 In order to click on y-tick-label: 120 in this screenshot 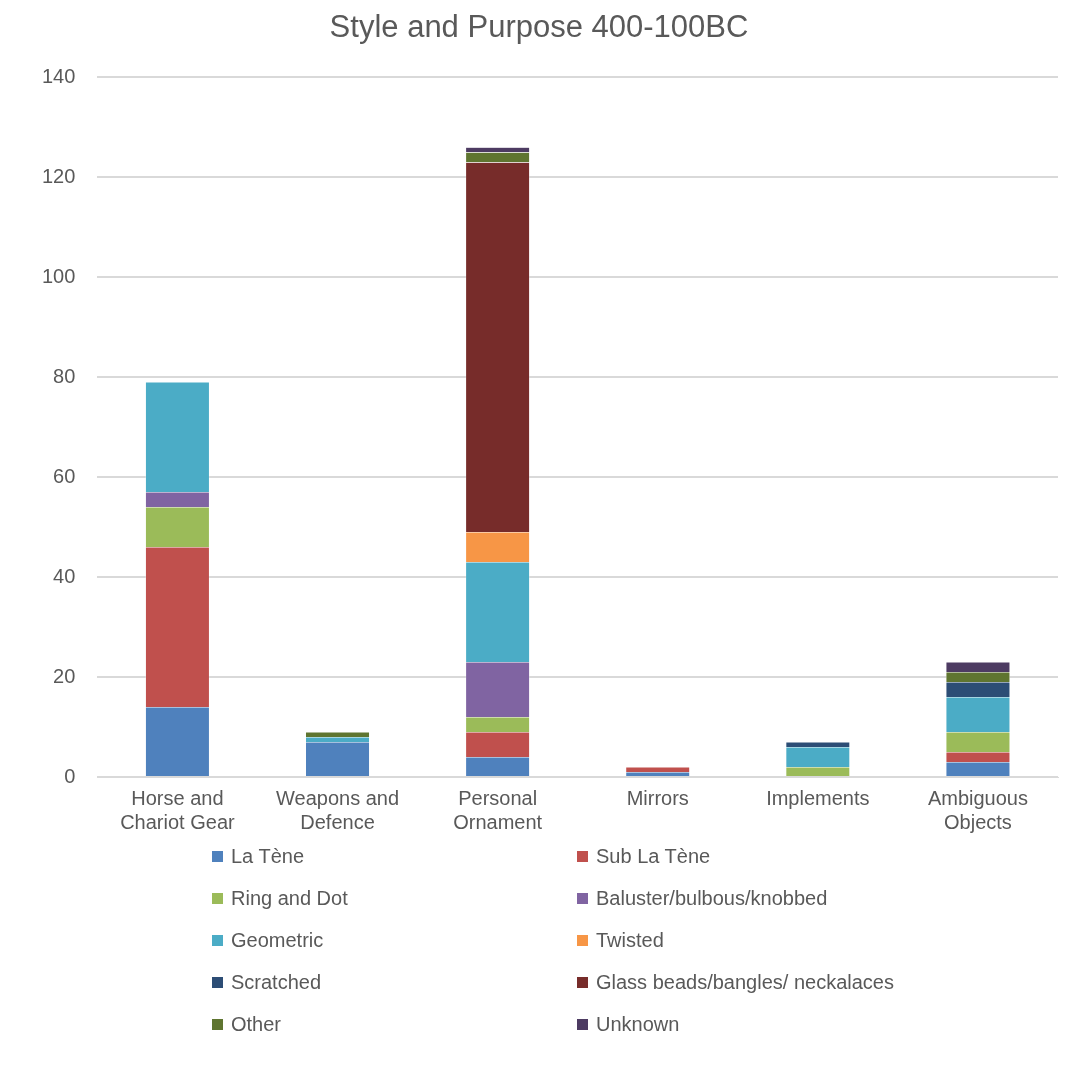, I will do `click(58, 175)`.